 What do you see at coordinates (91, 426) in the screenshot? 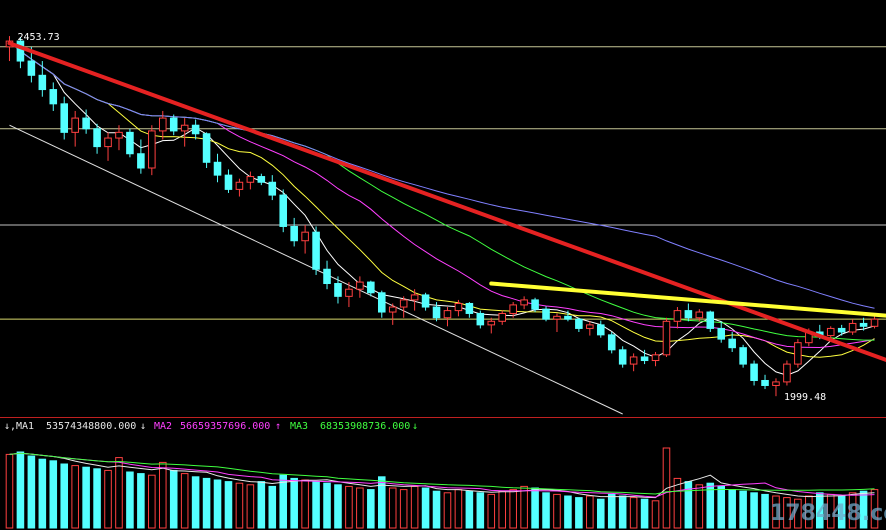
I see `ma1-value: 53574348800.000` at bounding box center [91, 426].